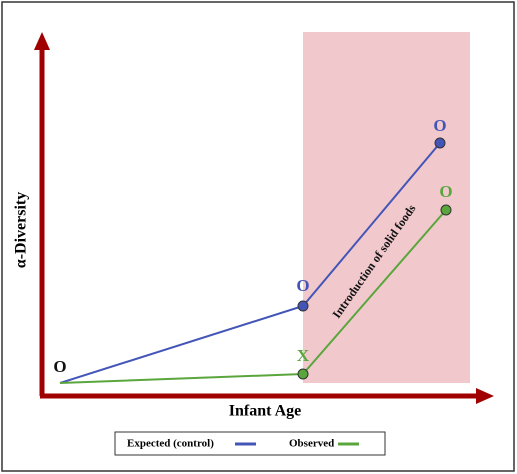 The height and width of the screenshot is (474, 517). What do you see at coordinates (170, 444) in the screenshot?
I see `legend-label: Expected (control)` at bounding box center [170, 444].